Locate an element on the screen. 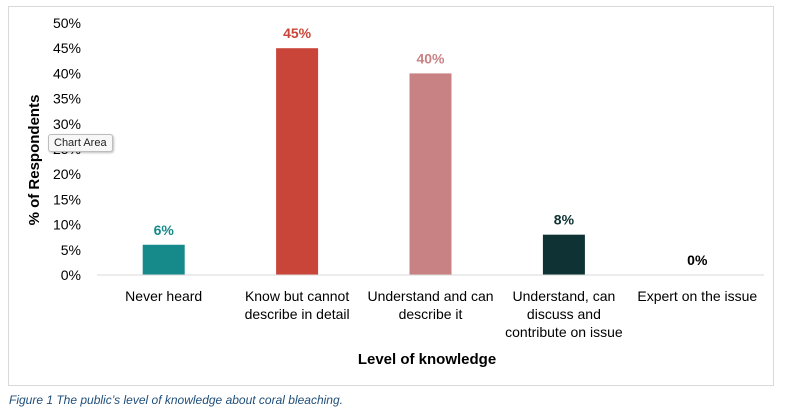  y-tick-label: 0% is located at coordinates (71, 275).